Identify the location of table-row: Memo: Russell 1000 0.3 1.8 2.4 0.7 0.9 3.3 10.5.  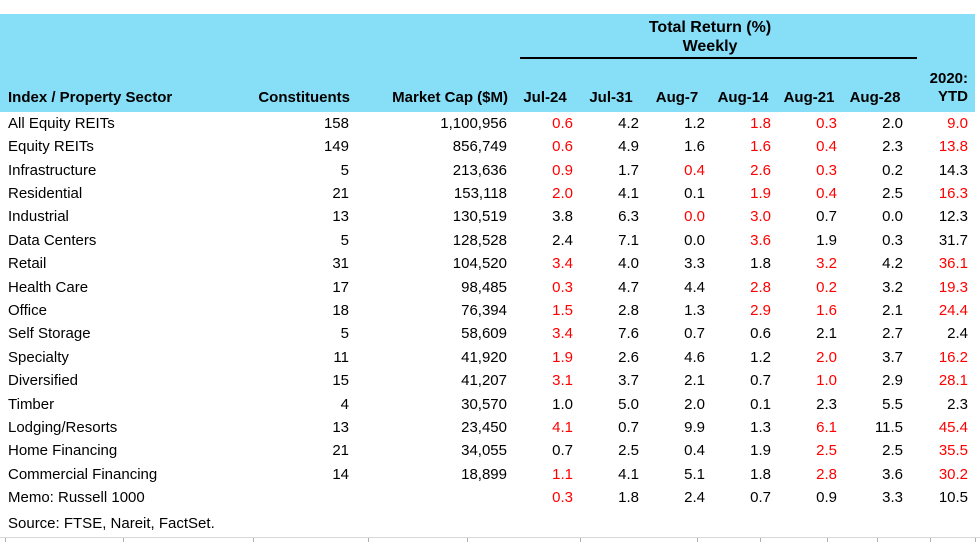
(487, 497).